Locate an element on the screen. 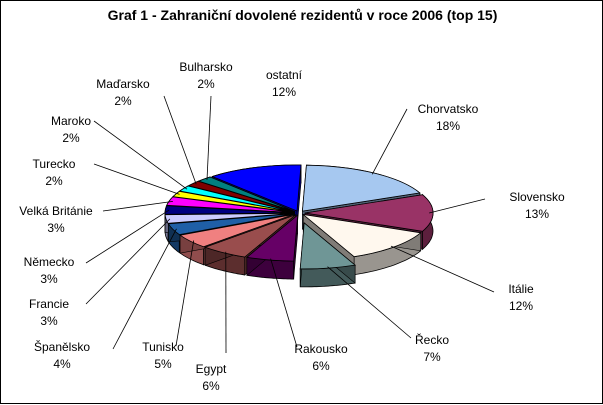 The width and height of the screenshot is (603, 405). slice-label-4: Rakousko is located at coordinates (321, 349).